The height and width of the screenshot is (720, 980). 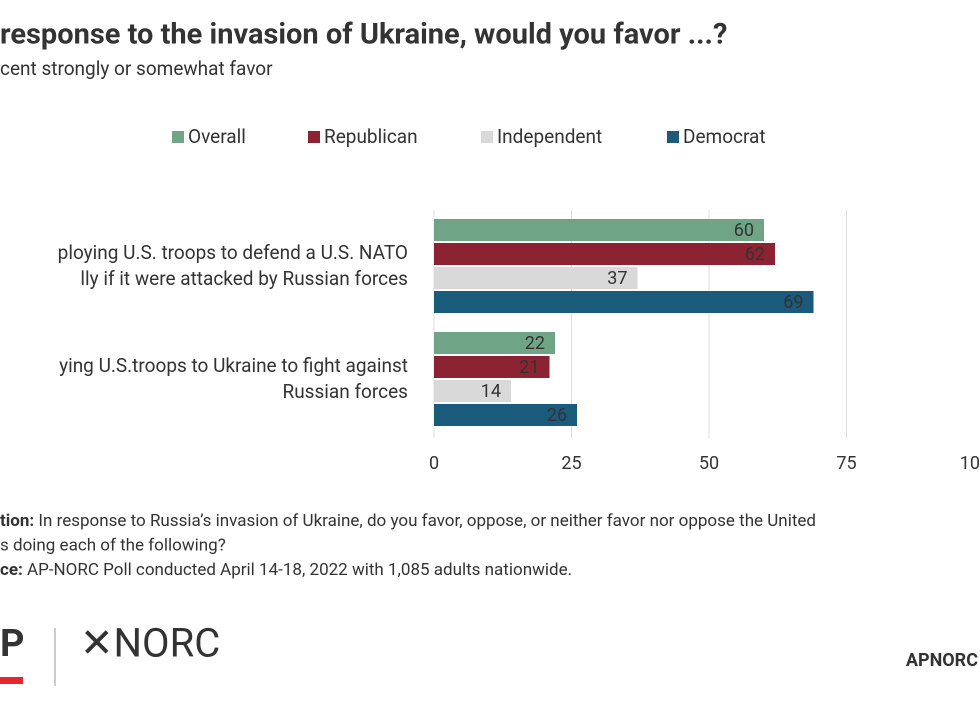 I want to click on legend-label: Democrat, so click(x=724, y=136).